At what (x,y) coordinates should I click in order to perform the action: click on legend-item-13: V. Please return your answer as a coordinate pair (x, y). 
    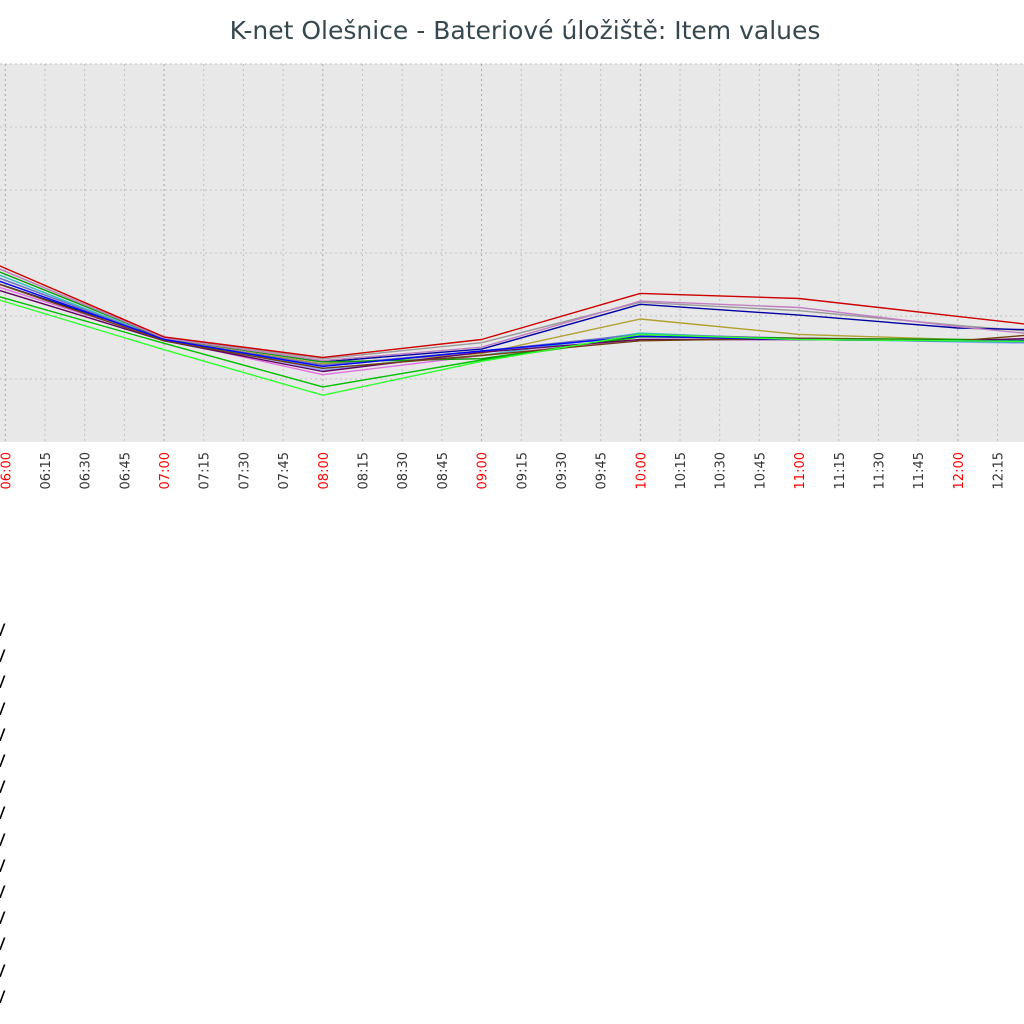
    Looking at the image, I should click on (3, 945).